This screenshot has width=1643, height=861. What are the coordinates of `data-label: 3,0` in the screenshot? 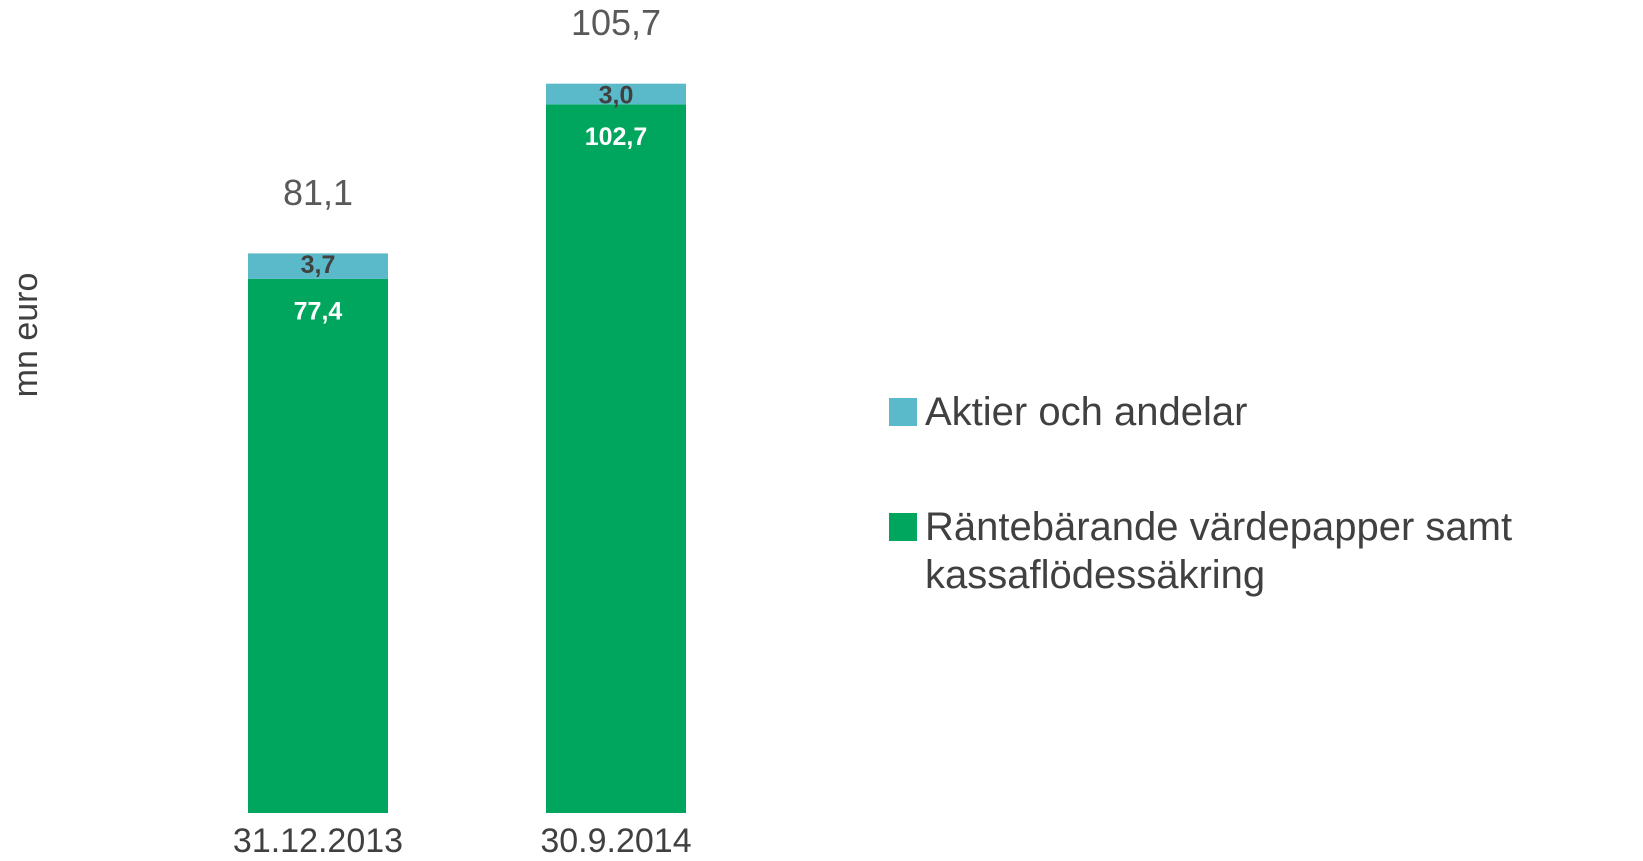 It's located at (616, 95).